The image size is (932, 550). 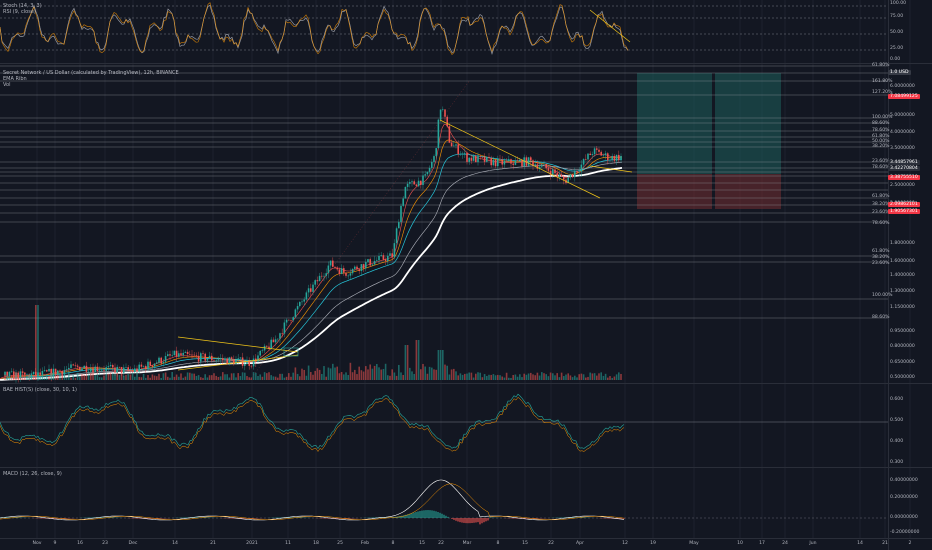 What do you see at coordinates (393, 543) in the screenshot?
I see `time-axis-label: 8` at bounding box center [393, 543].